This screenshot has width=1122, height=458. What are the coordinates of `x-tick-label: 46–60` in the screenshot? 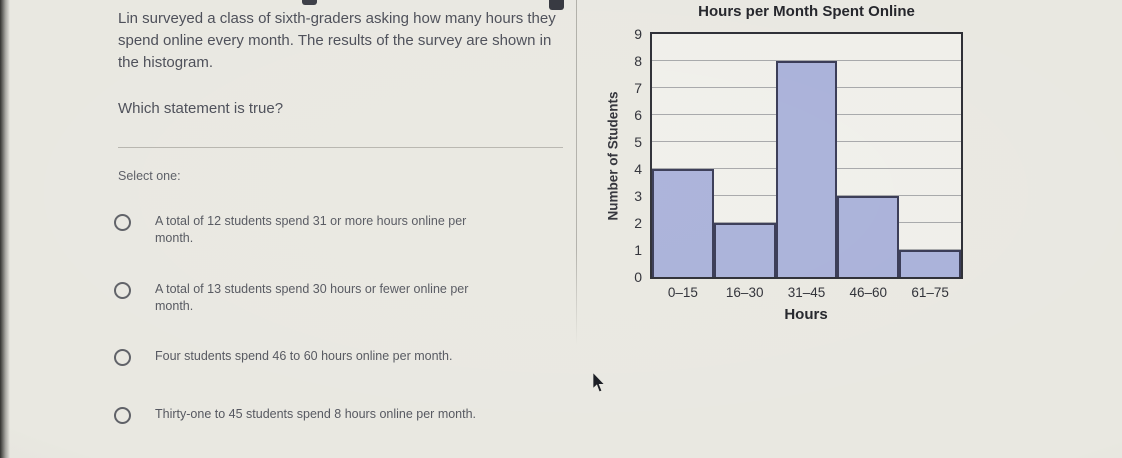 It's located at (868, 292).